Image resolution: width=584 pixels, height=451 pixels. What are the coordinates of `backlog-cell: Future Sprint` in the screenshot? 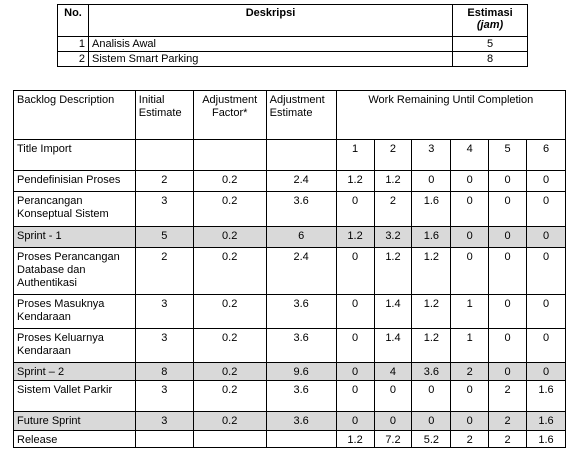 It's located at (74, 421).